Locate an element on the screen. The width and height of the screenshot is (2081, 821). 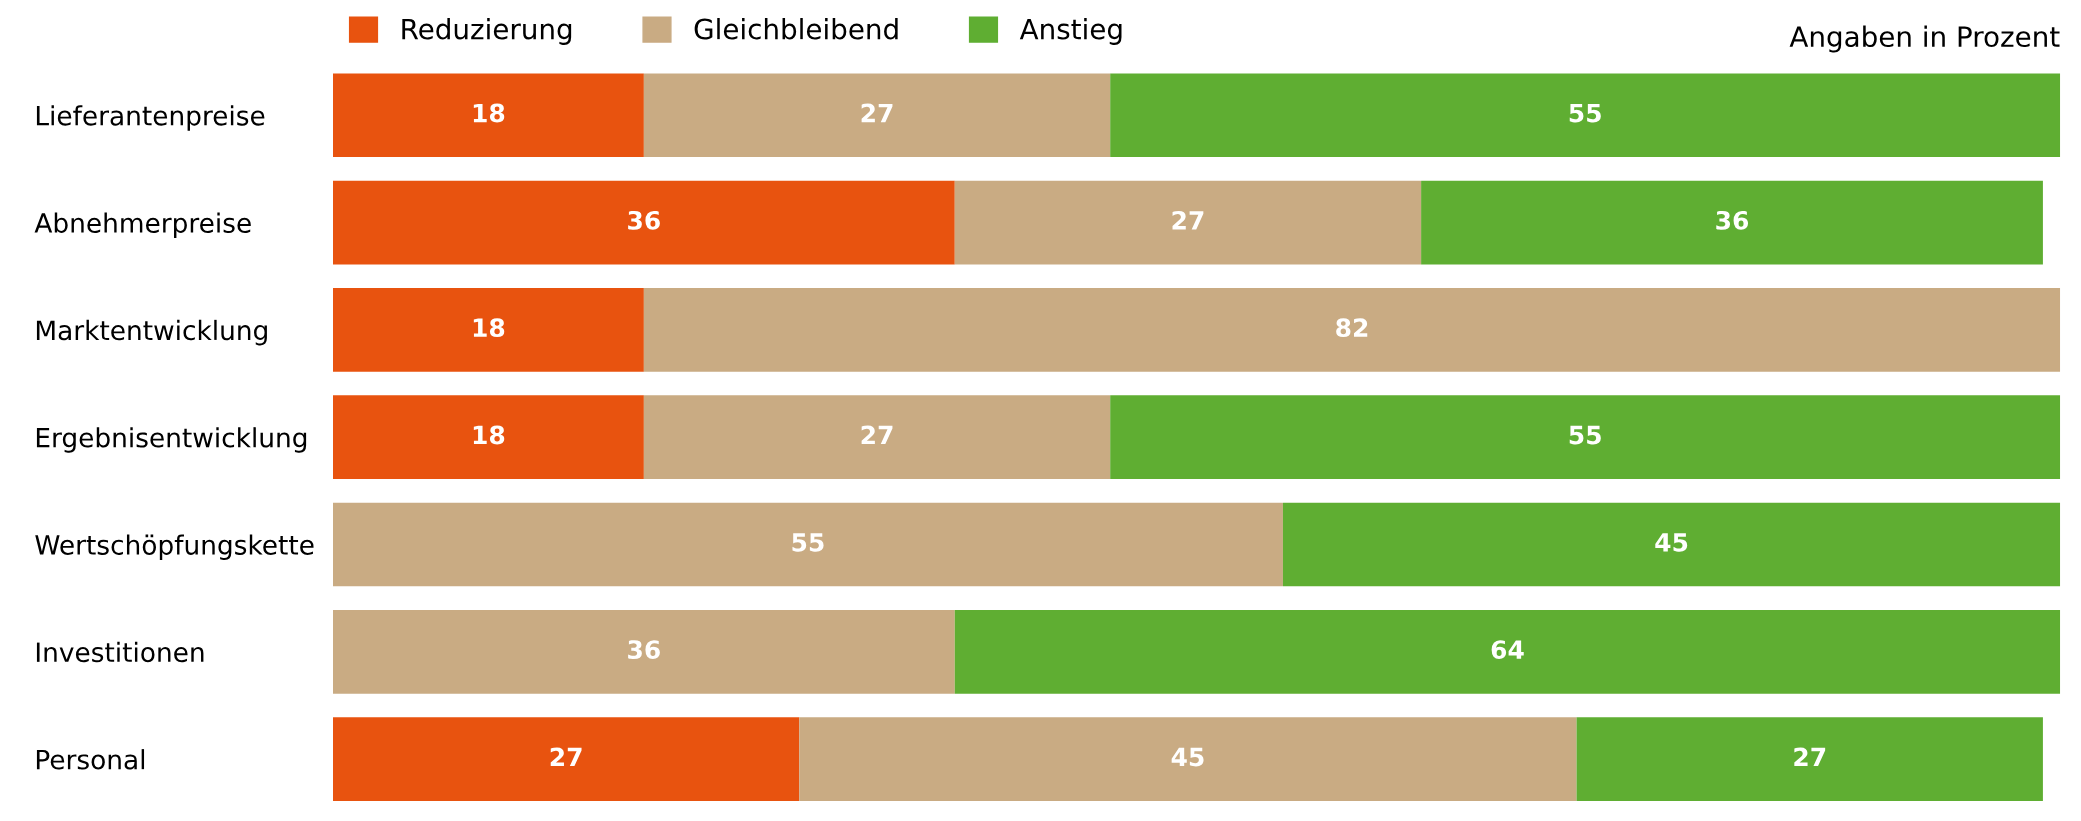
legend-label: Reduzierung is located at coordinates (487, 31).